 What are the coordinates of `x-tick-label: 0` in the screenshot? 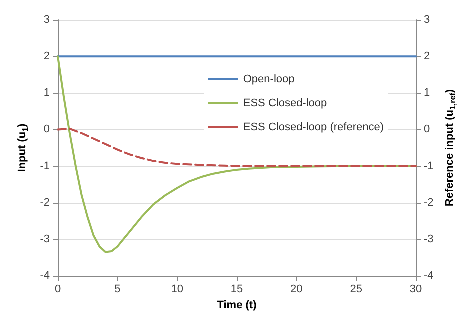 It's located at (58, 290).